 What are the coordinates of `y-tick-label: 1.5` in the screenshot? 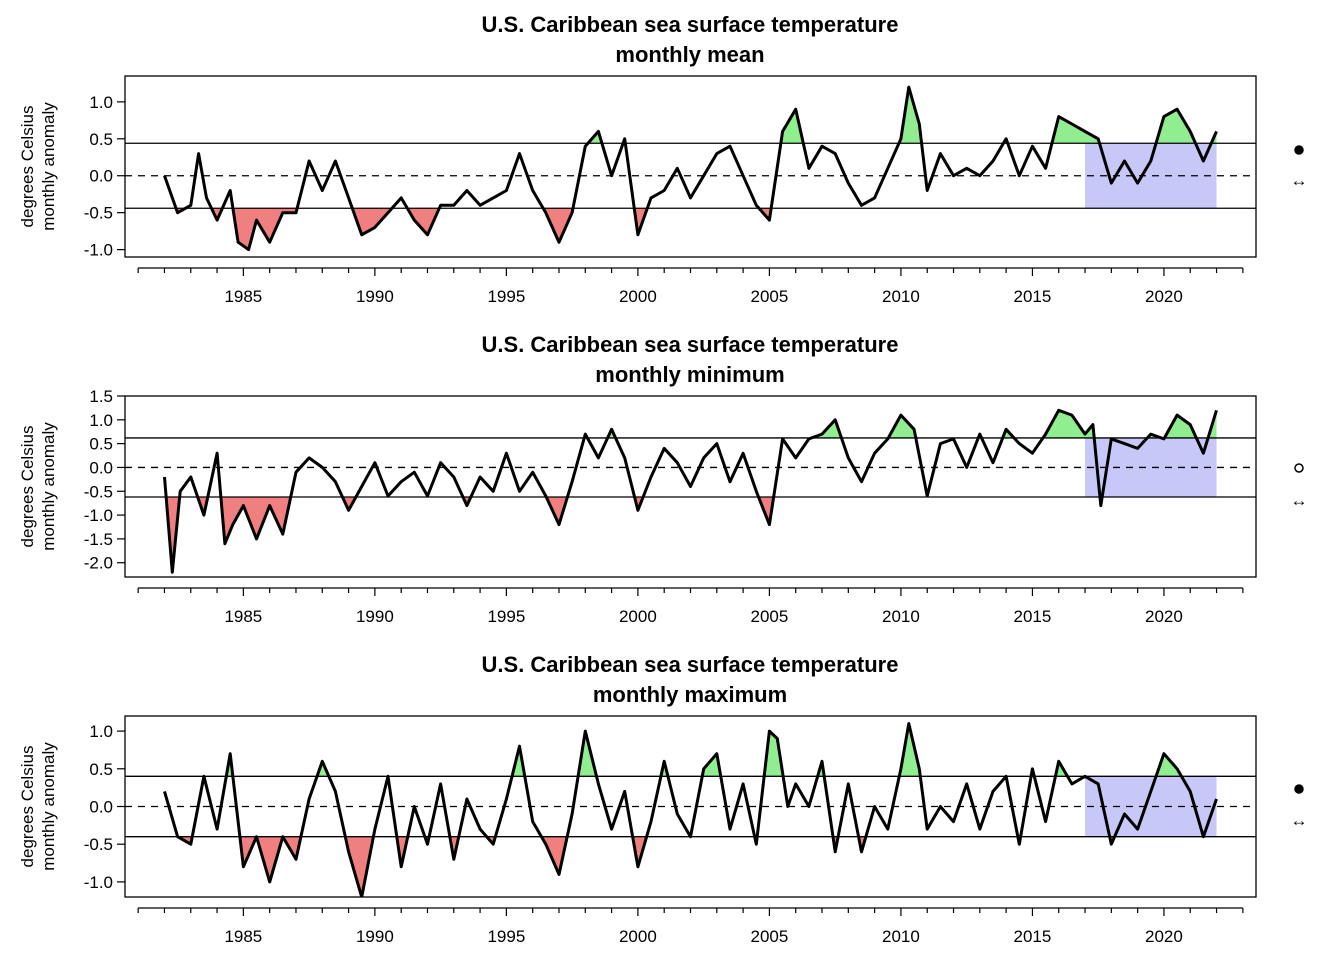 It's located at (101, 396).